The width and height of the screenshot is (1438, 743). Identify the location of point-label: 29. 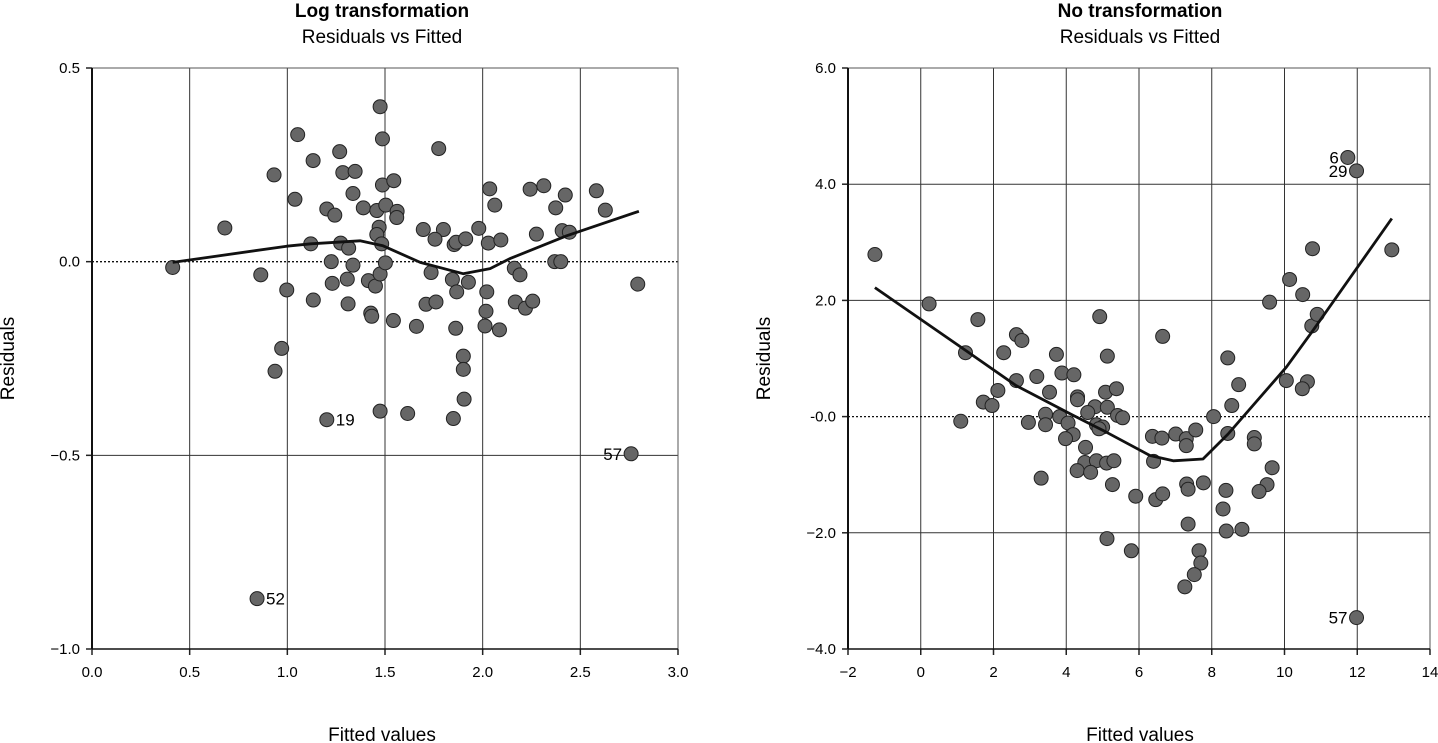
(1338, 171).